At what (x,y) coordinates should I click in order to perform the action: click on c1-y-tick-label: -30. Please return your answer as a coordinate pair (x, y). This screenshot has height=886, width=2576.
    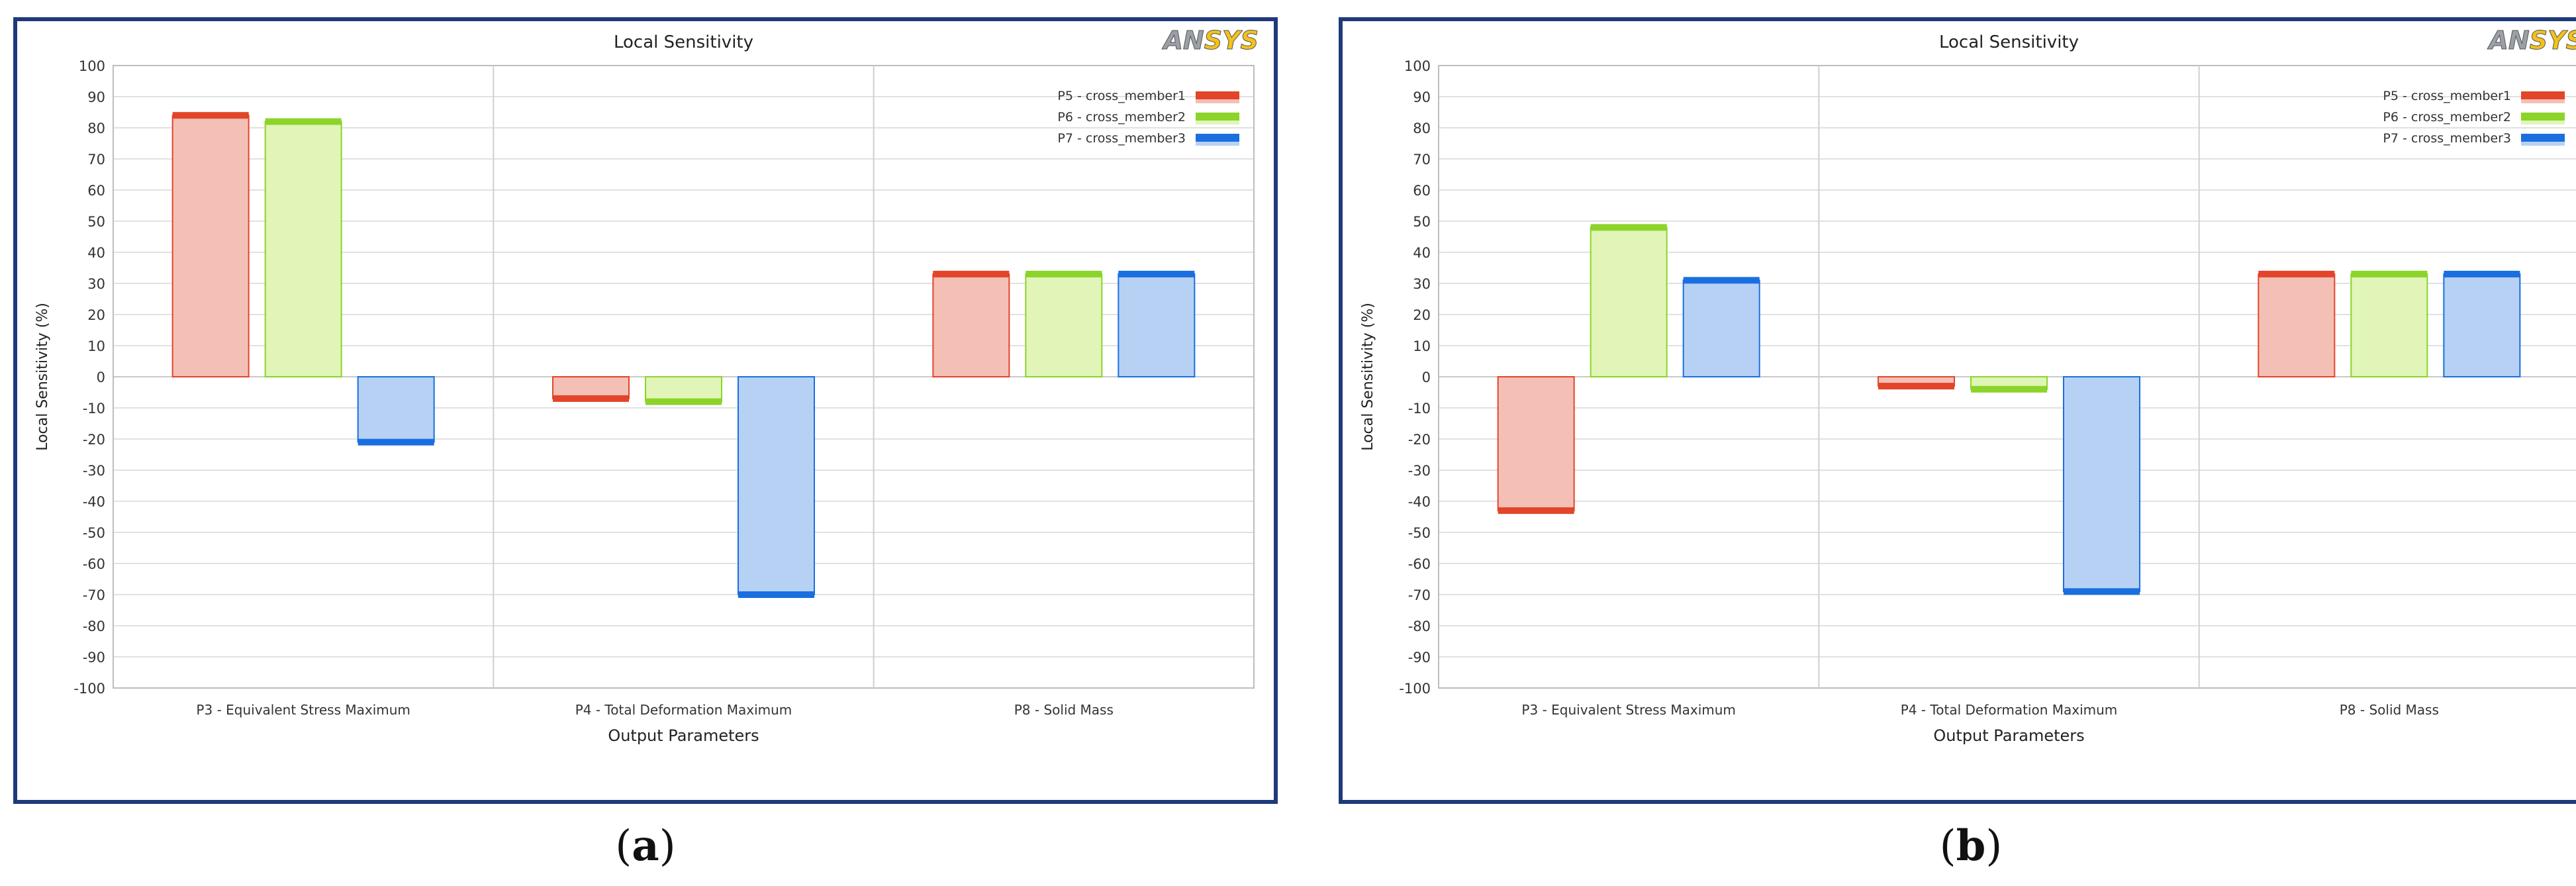
    Looking at the image, I should click on (1419, 471).